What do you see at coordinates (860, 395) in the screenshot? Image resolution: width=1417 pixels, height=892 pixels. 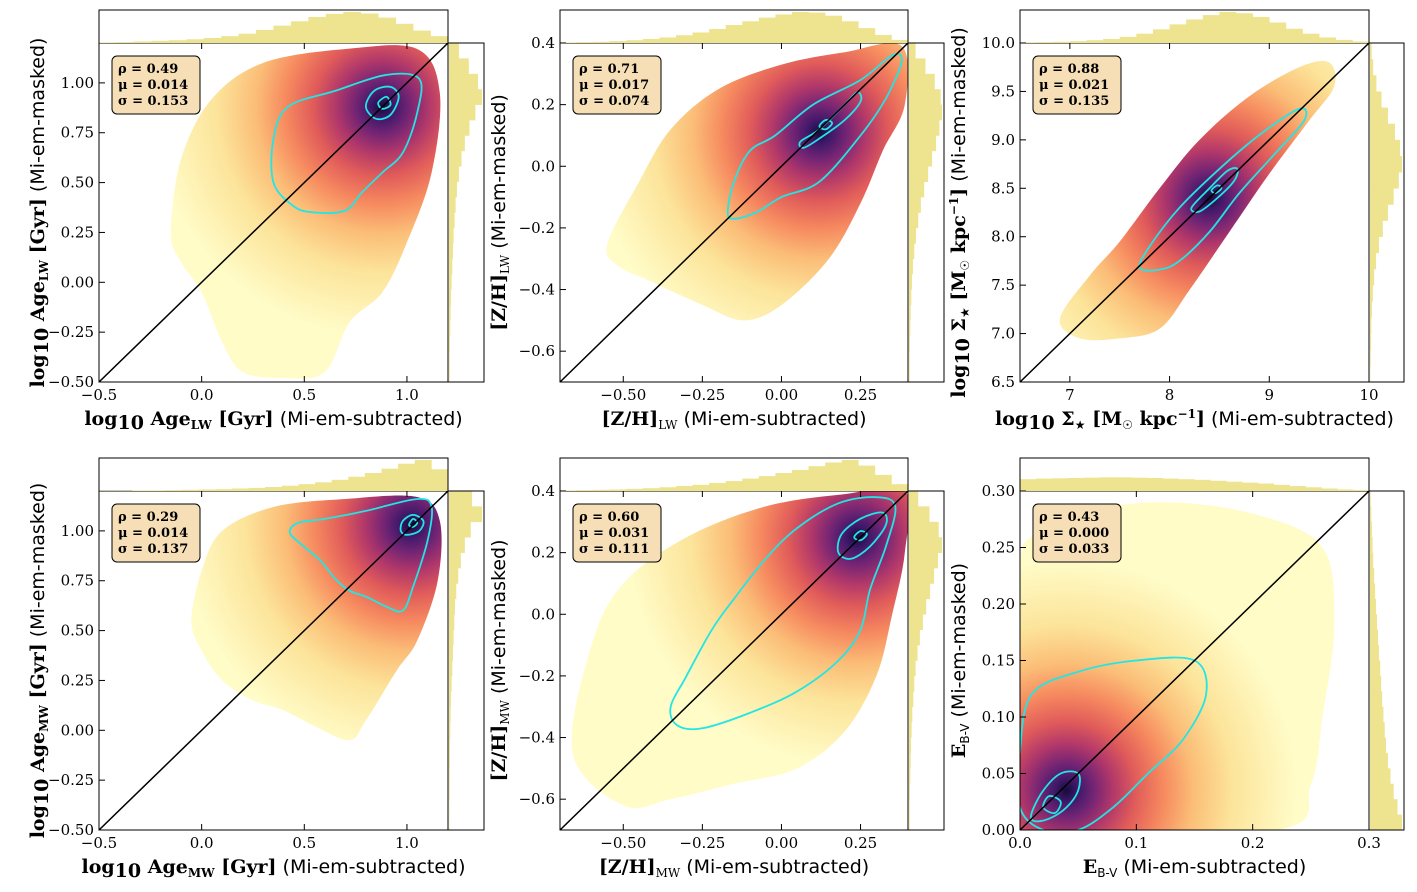 I see `x-tick-label: 0.25` at bounding box center [860, 395].